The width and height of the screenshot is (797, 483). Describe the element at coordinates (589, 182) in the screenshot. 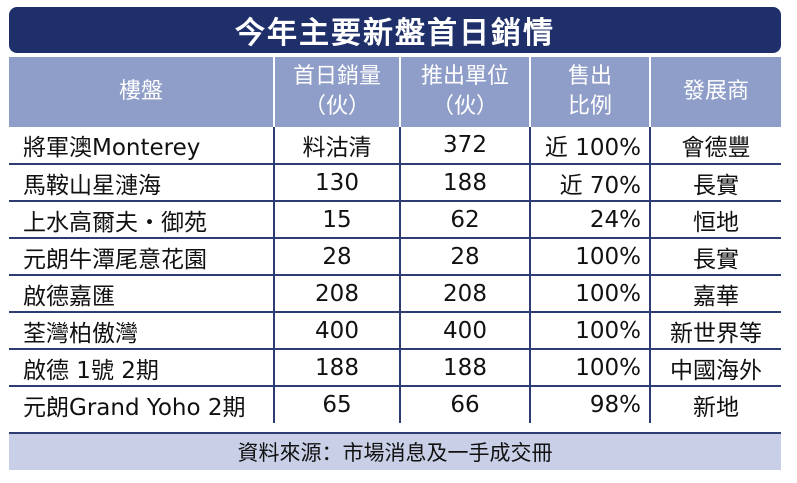

I see `sold-ratio-cell: 近 70%` at that location.